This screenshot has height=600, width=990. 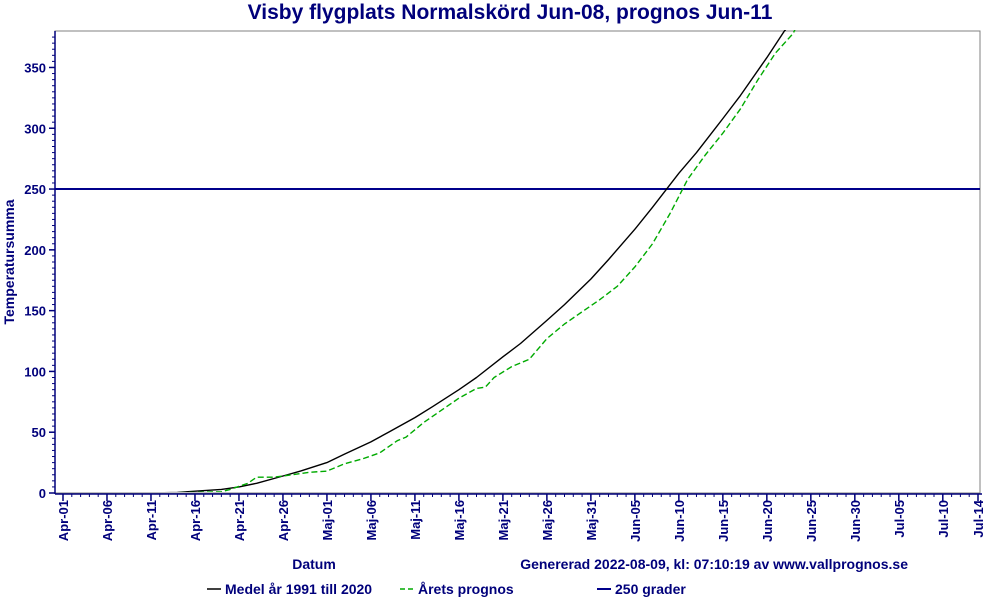 I want to click on x-tick-label: Maj-26, so click(x=547, y=520).